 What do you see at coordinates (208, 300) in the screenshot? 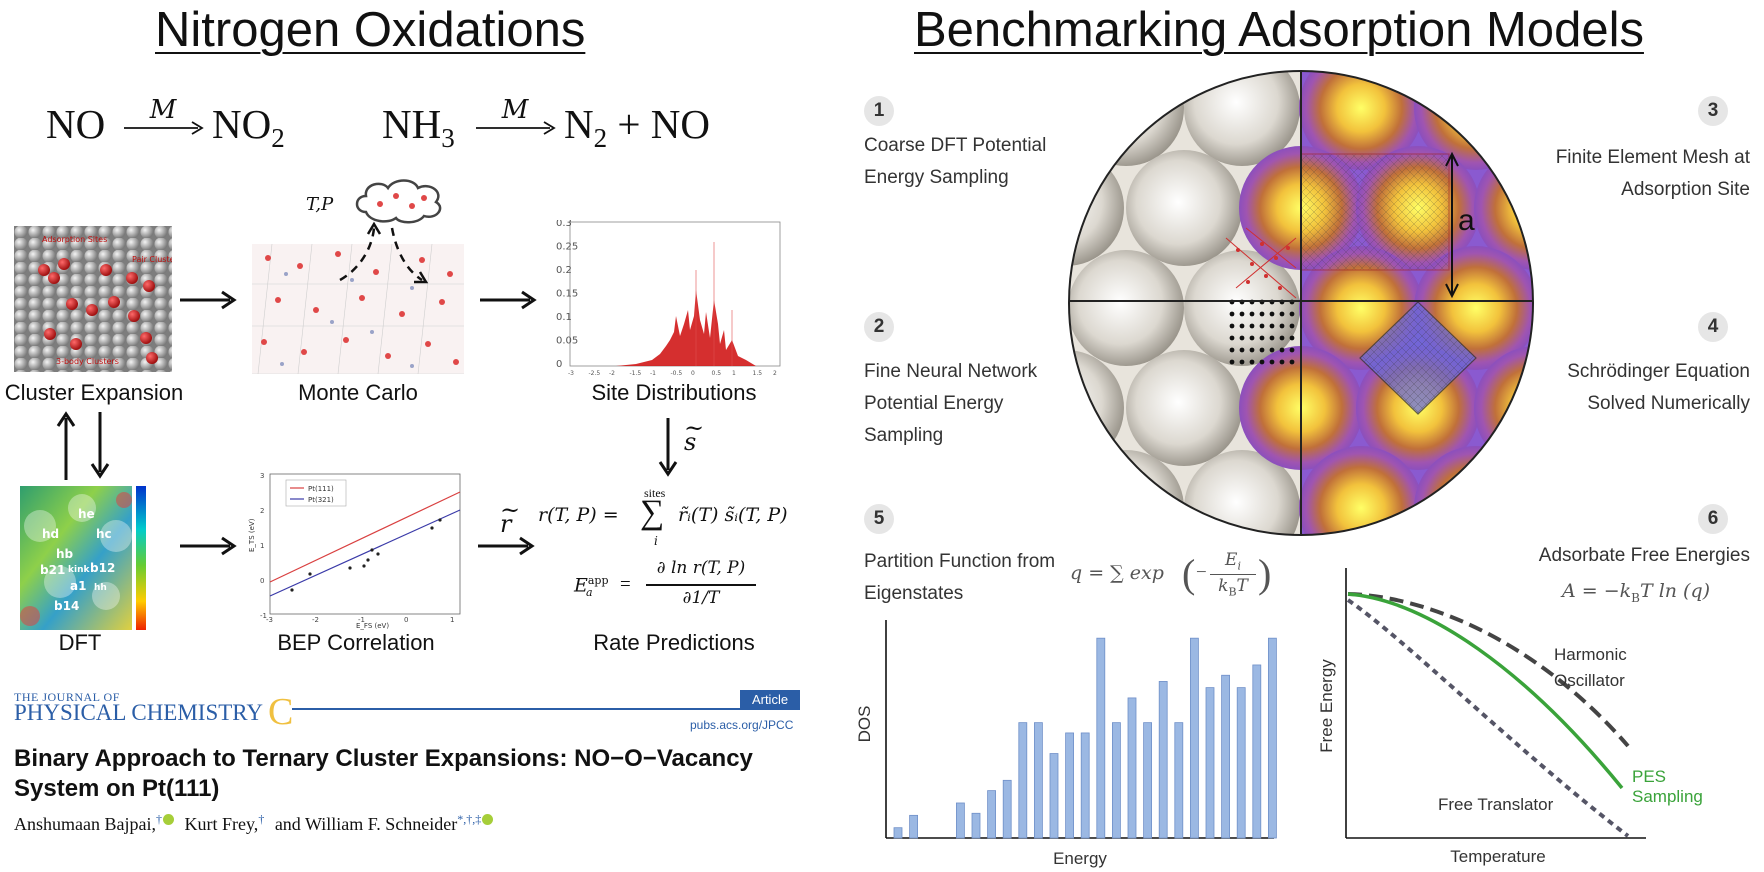
I see `arrow-ce-to-mc` at bounding box center [208, 300].